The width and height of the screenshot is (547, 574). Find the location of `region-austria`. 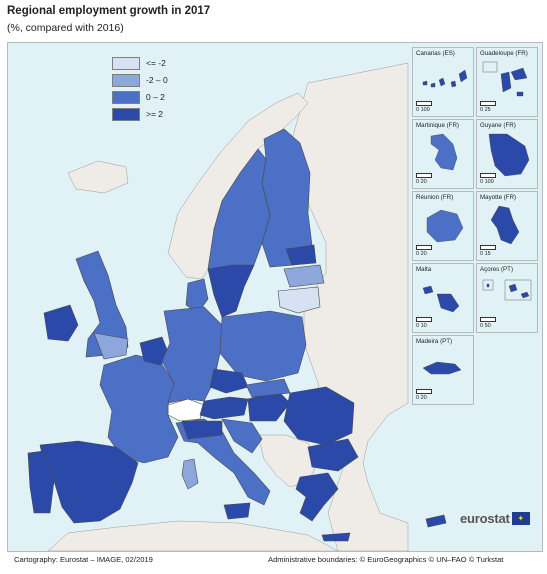

region-austria is located at coordinates (224, 408).